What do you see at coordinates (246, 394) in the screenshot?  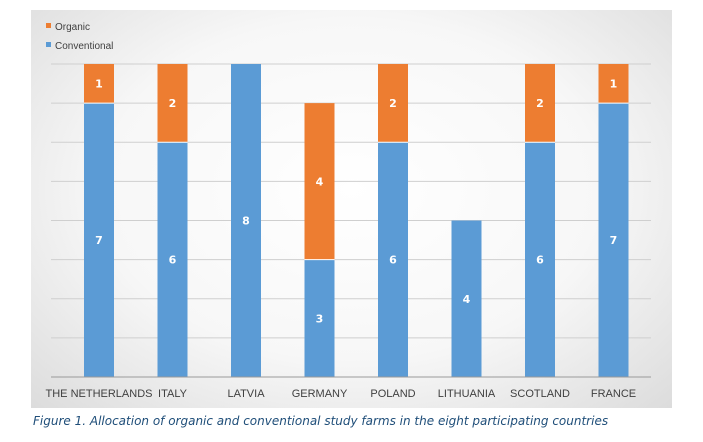 I see `x-tick-label: LATVIA` at bounding box center [246, 394].